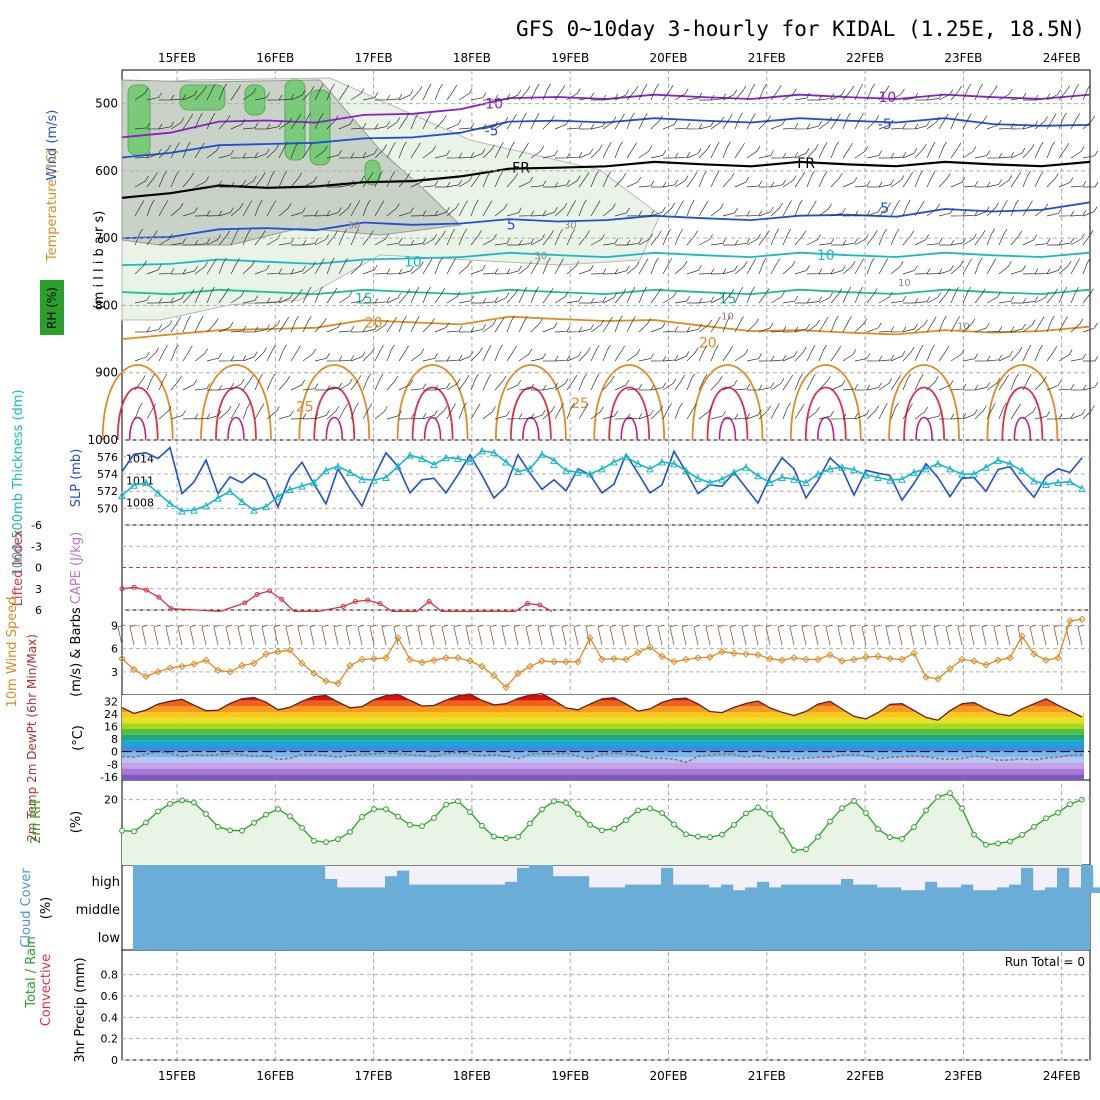 Image resolution: width=1100 pixels, height=1100 pixels. What do you see at coordinates (374, 1076) in the screenshot?
I see `date-label-bottom: 17FEB` at bounding box center [374, 1076].